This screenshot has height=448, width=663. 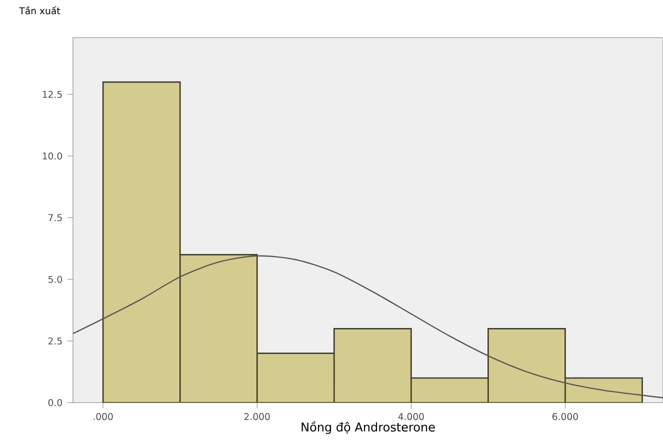 What do you see at coordinates (55, 279) in the screenshot?
I see `y-tick-label: 5.0` at bounding box center [55, 279].